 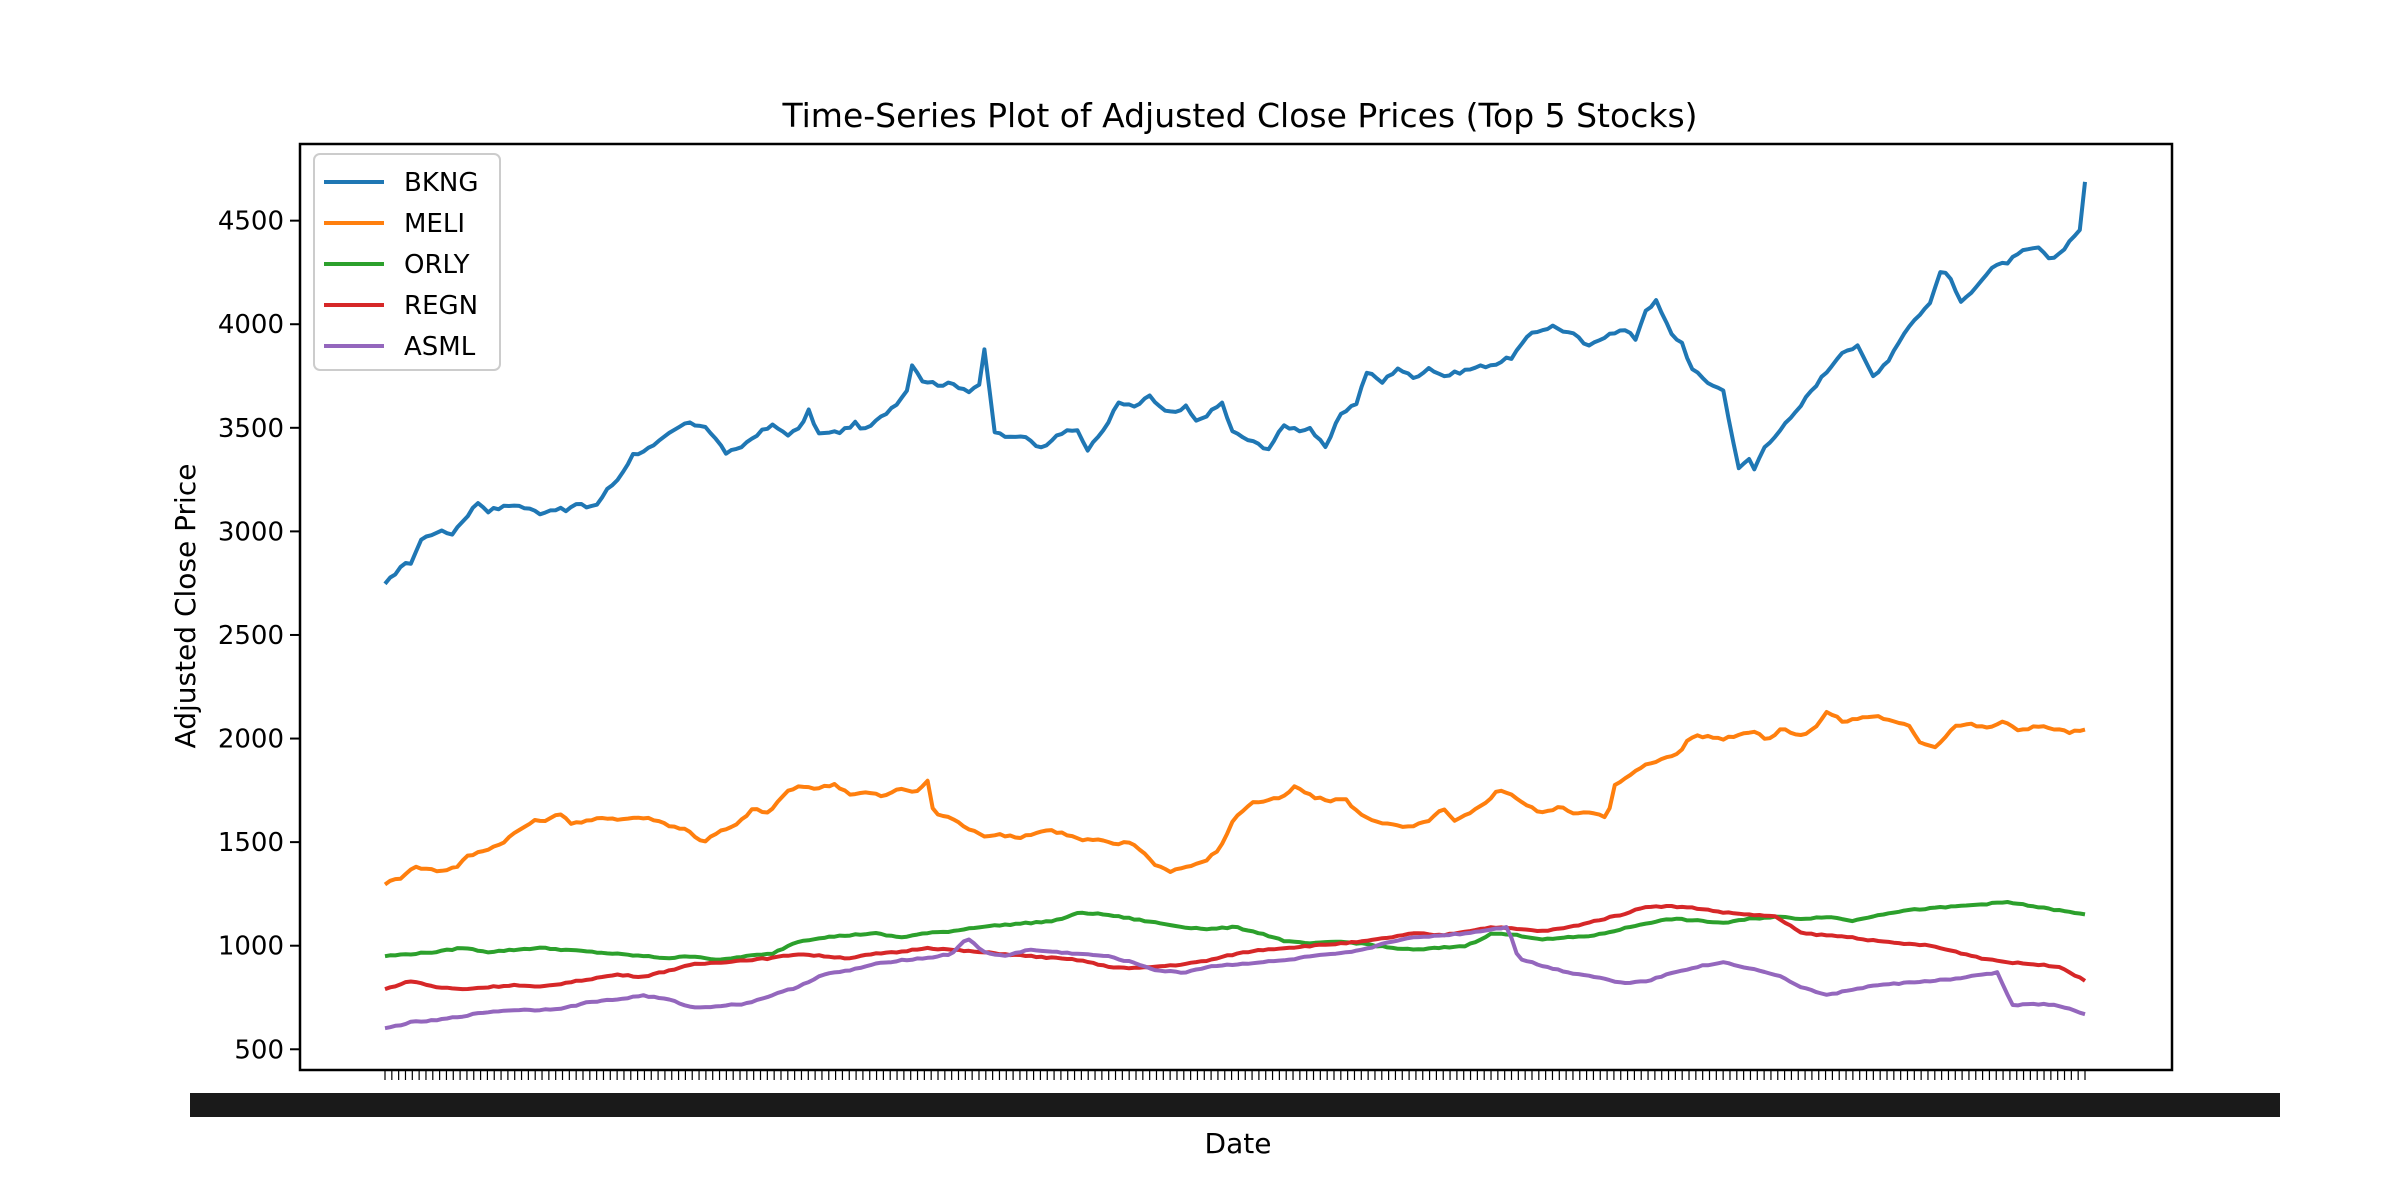 What do you see at coordinates (185, 606) in the screenshot?
I see `y-axis-label: Adjusted Close Price` at bounding box center [185, 606].